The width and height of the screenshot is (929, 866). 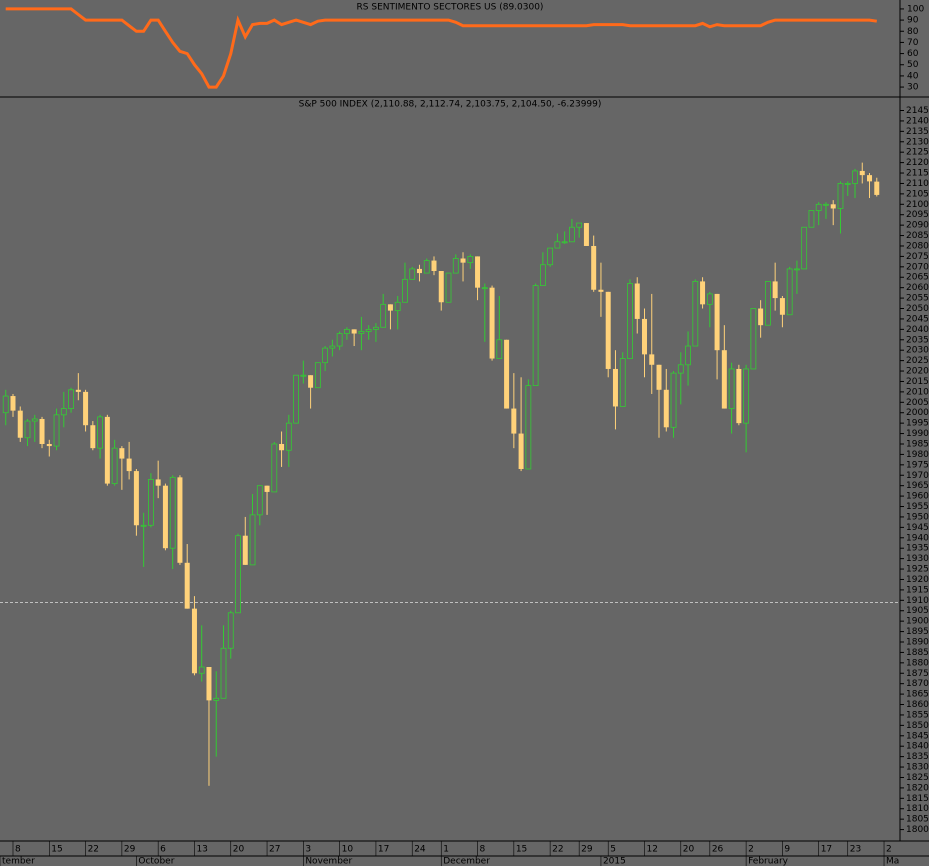 I want to click on x-tick-label: 29, so click(x=130, y=850).